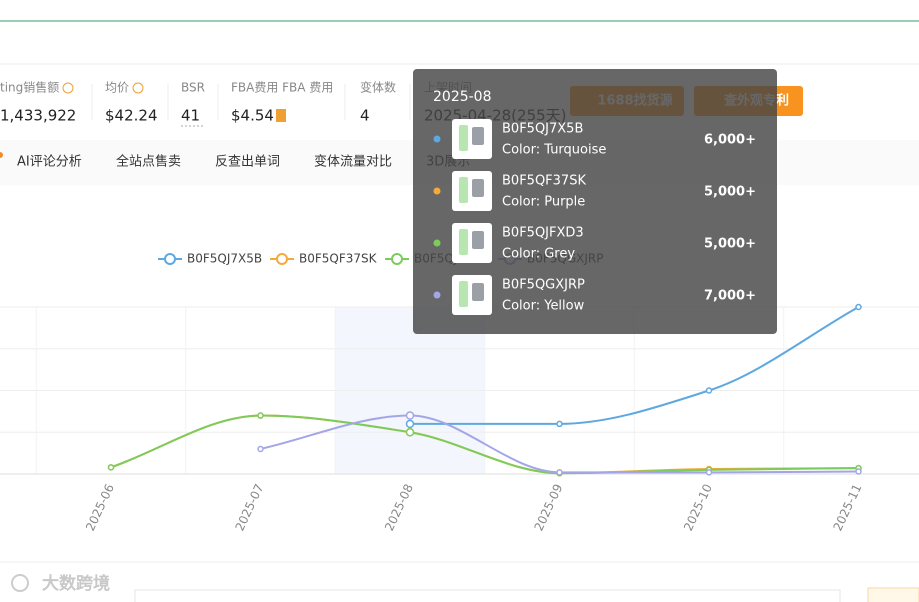 The width and height of the screenshot is (919, 602). Describe the element at coordinates (462, 97) in the screenshot. I see `tooltip-title: 2025-08` at that location.